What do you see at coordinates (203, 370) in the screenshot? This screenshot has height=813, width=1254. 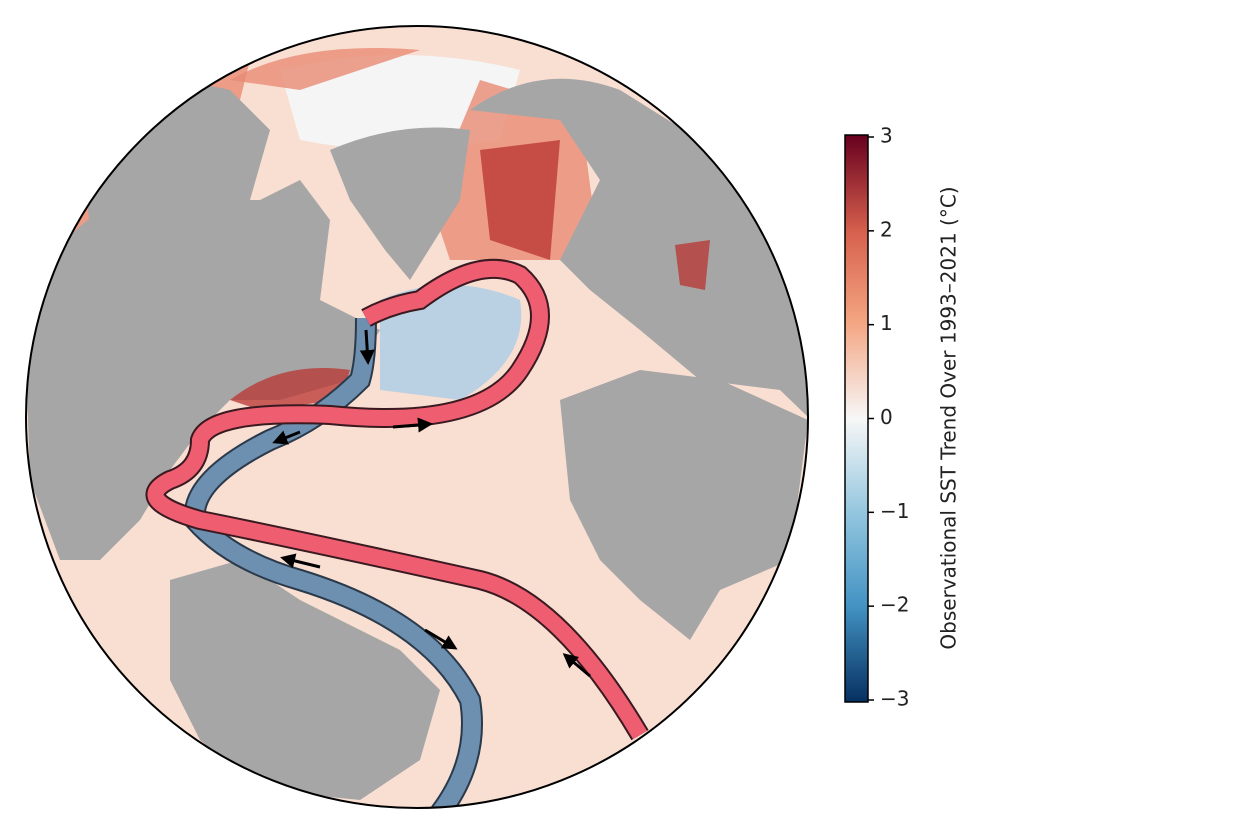 I see `north-america` at bounding box center [203, 370].